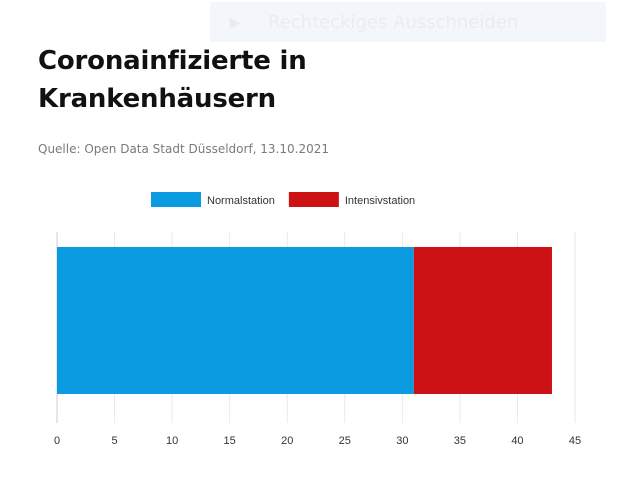  I want to click on x-tick-label: 45, so click(575, 441).